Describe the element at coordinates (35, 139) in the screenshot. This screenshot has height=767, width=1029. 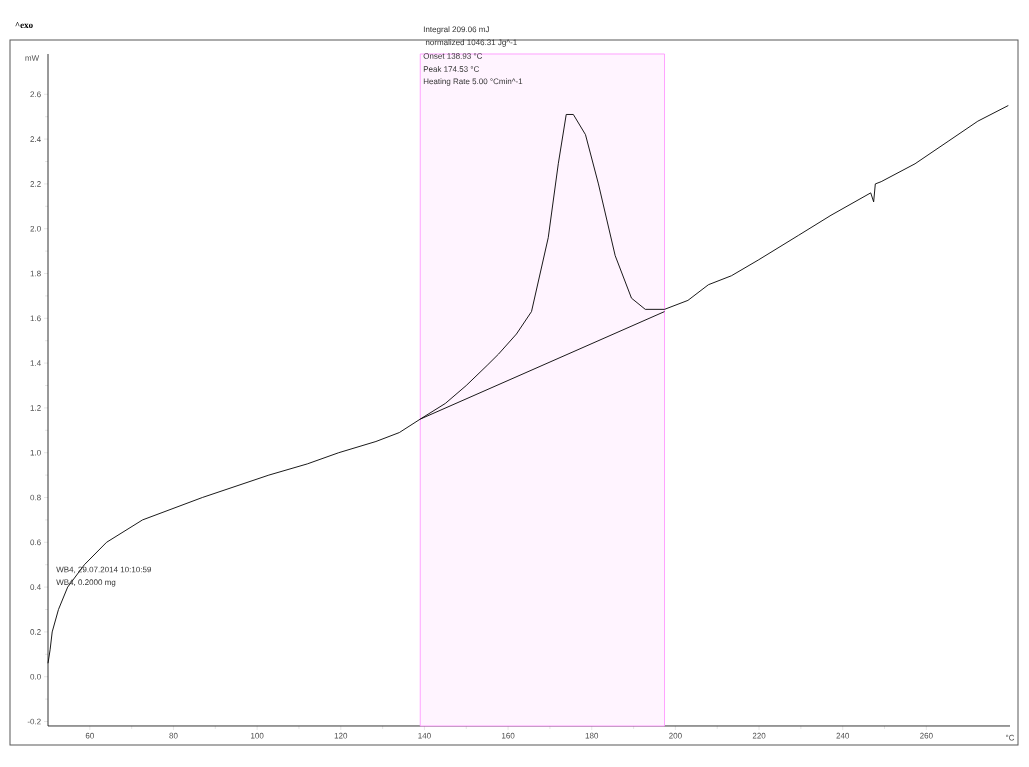
I see `y-tick-label: 2.4` at that location.